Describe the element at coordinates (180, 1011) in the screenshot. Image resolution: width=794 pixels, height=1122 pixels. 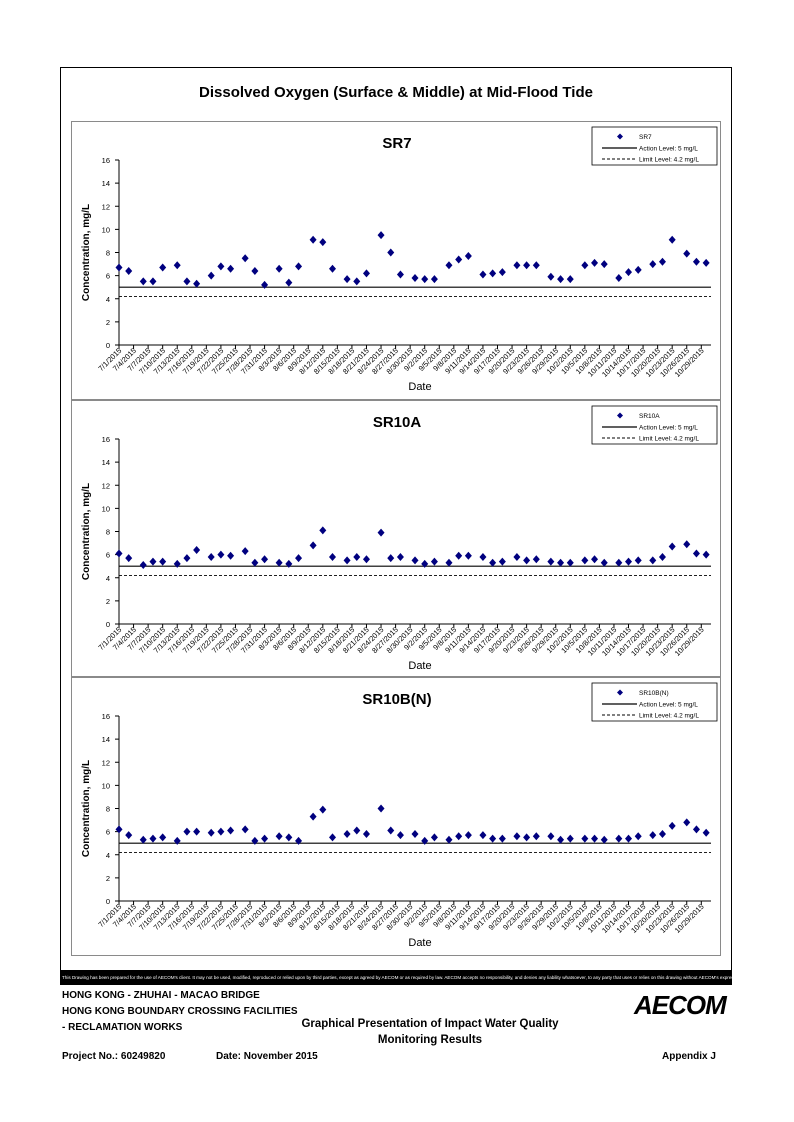
I see `footer-line-2: HONG KONG BOUNDARY CROSSING FACILITIES` at that location.